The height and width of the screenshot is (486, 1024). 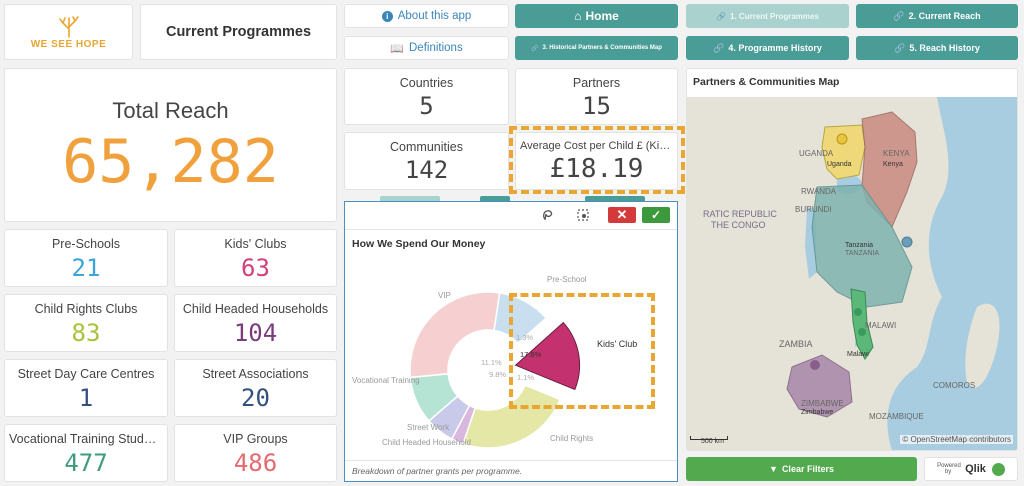 What do you see at coordinates (255, 462) in the screenshot?
I see `kpi-value: 486` at bounding box center [255, 462].